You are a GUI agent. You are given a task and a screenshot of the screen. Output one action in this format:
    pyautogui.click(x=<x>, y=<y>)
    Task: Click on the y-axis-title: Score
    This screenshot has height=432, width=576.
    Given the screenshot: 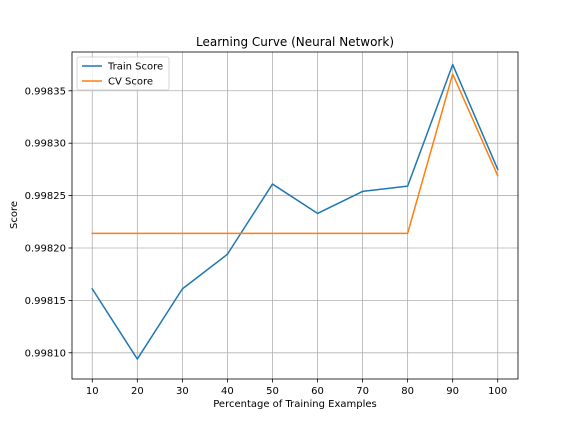 What is the action you would take?
    pyautogui.click(x=14, y=215)
    